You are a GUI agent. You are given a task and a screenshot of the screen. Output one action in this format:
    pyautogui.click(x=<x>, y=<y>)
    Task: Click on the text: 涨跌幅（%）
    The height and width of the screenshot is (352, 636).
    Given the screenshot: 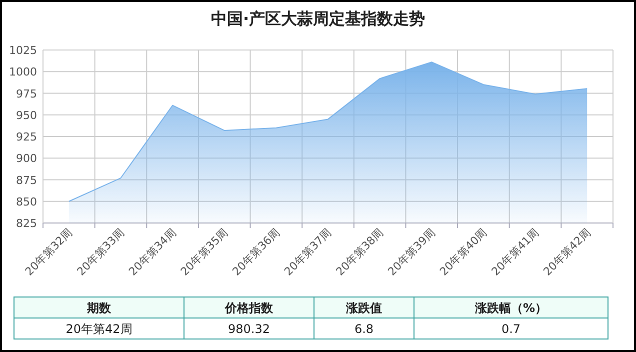 What is the action you would take?
    pyautogui.click(x=511, y=308)
    